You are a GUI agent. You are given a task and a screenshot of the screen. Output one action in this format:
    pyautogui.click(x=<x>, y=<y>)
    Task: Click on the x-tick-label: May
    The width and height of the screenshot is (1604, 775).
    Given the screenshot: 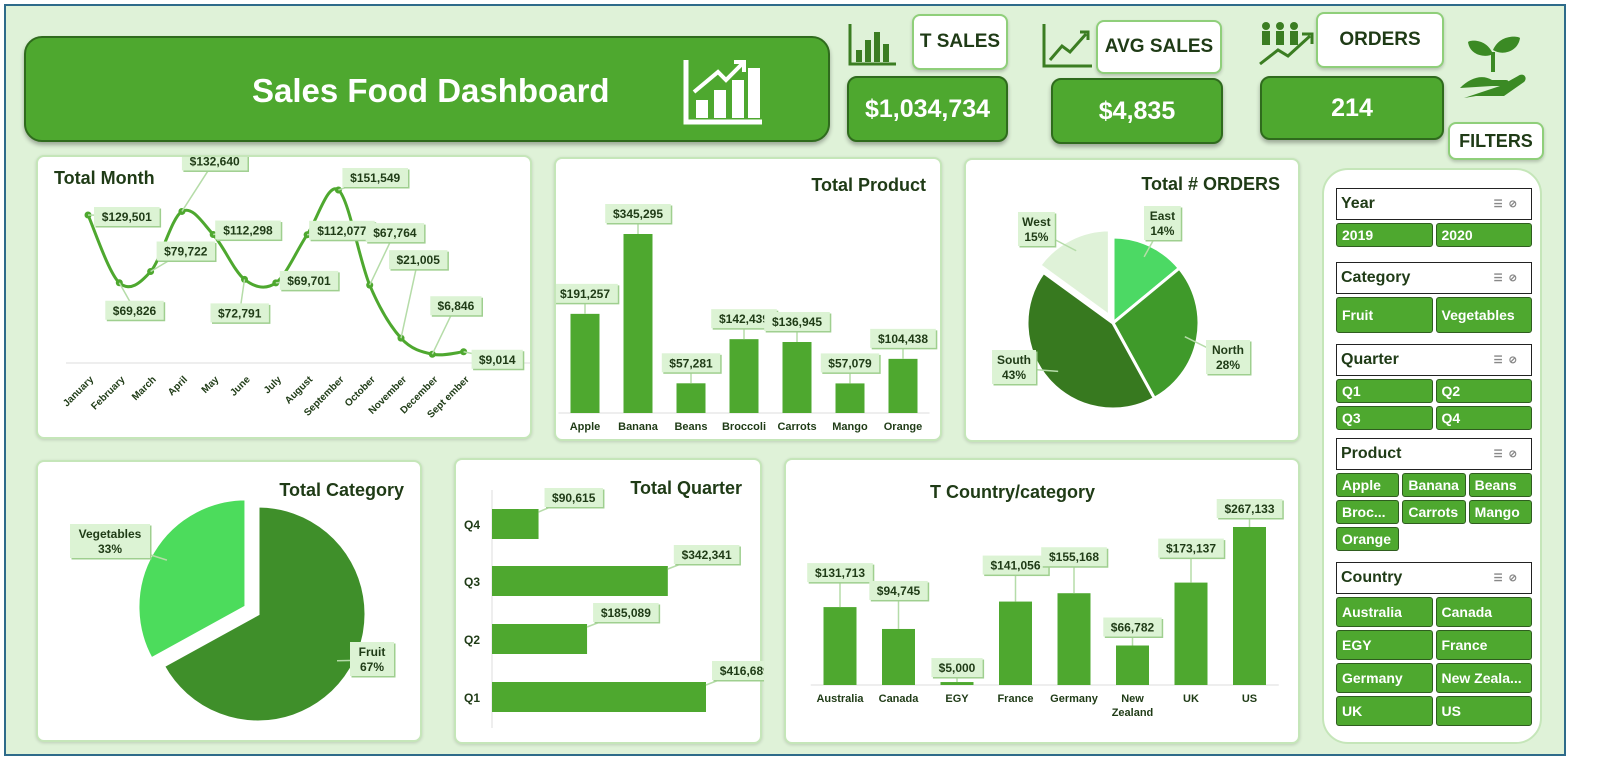 What is the action you would take?
    pyautogui.click(x=211, y=385)
    